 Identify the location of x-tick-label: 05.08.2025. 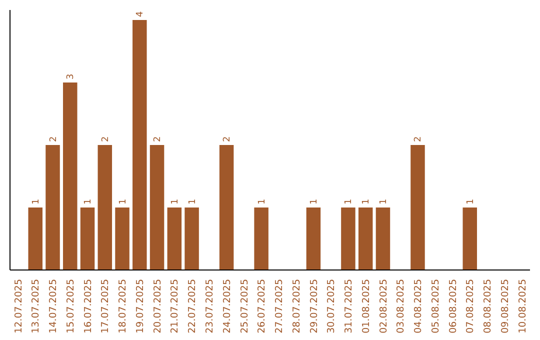
(436, 306).